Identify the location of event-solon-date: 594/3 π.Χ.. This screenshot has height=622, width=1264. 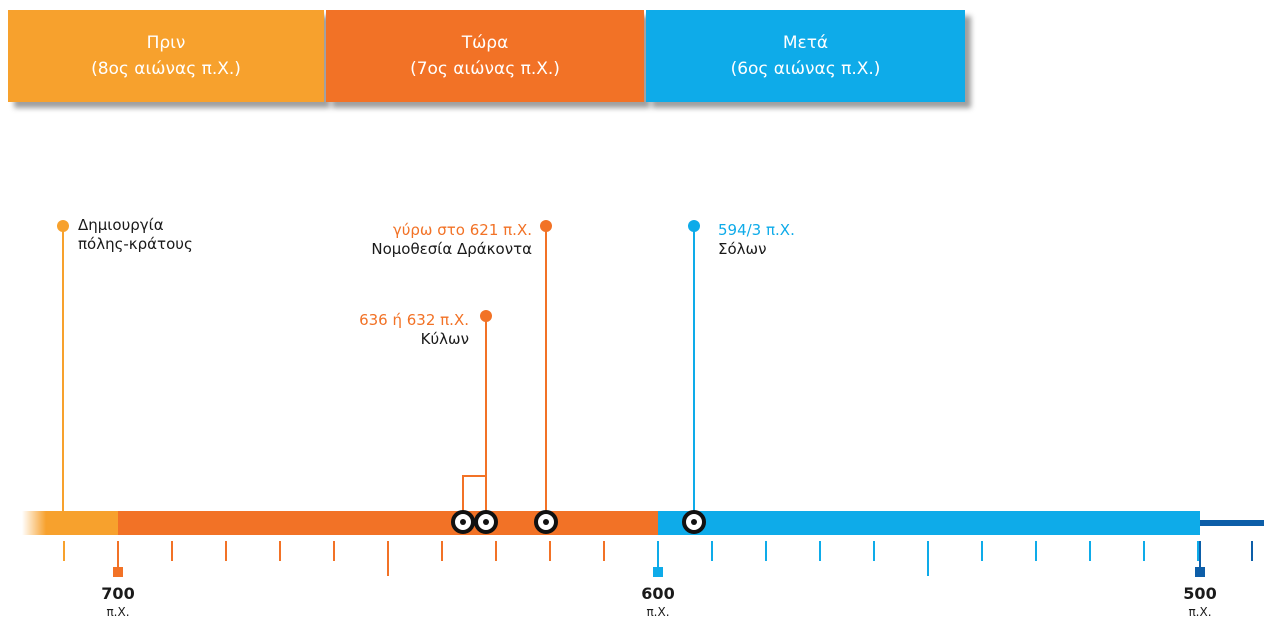
(756, 230).